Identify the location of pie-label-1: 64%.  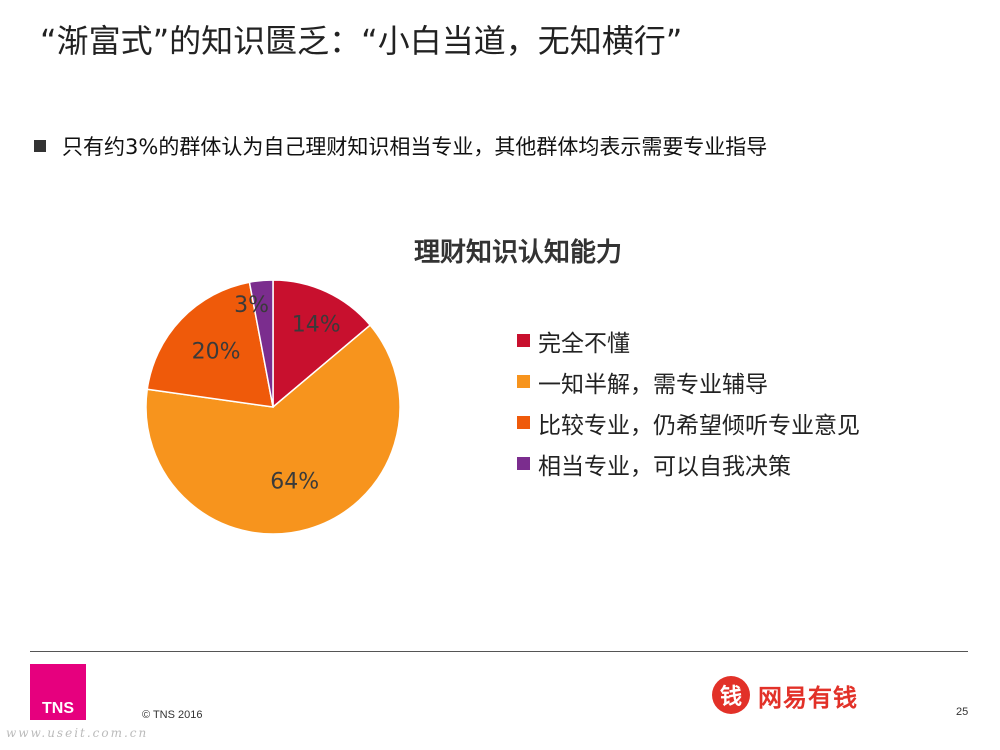
(294, 482).